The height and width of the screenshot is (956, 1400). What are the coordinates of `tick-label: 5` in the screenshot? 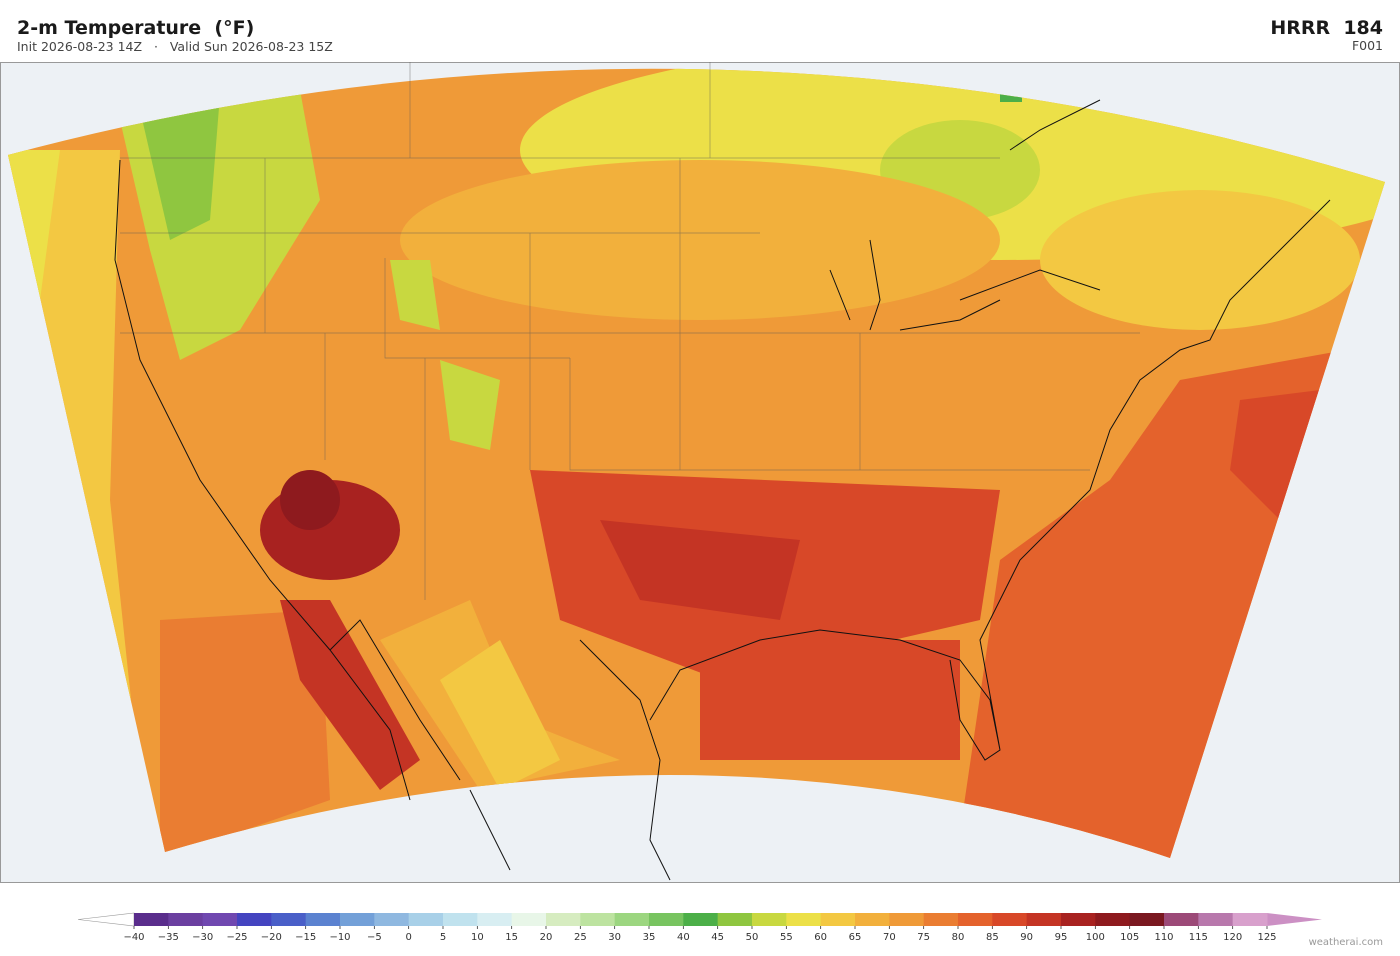 It's located at (443, 937).